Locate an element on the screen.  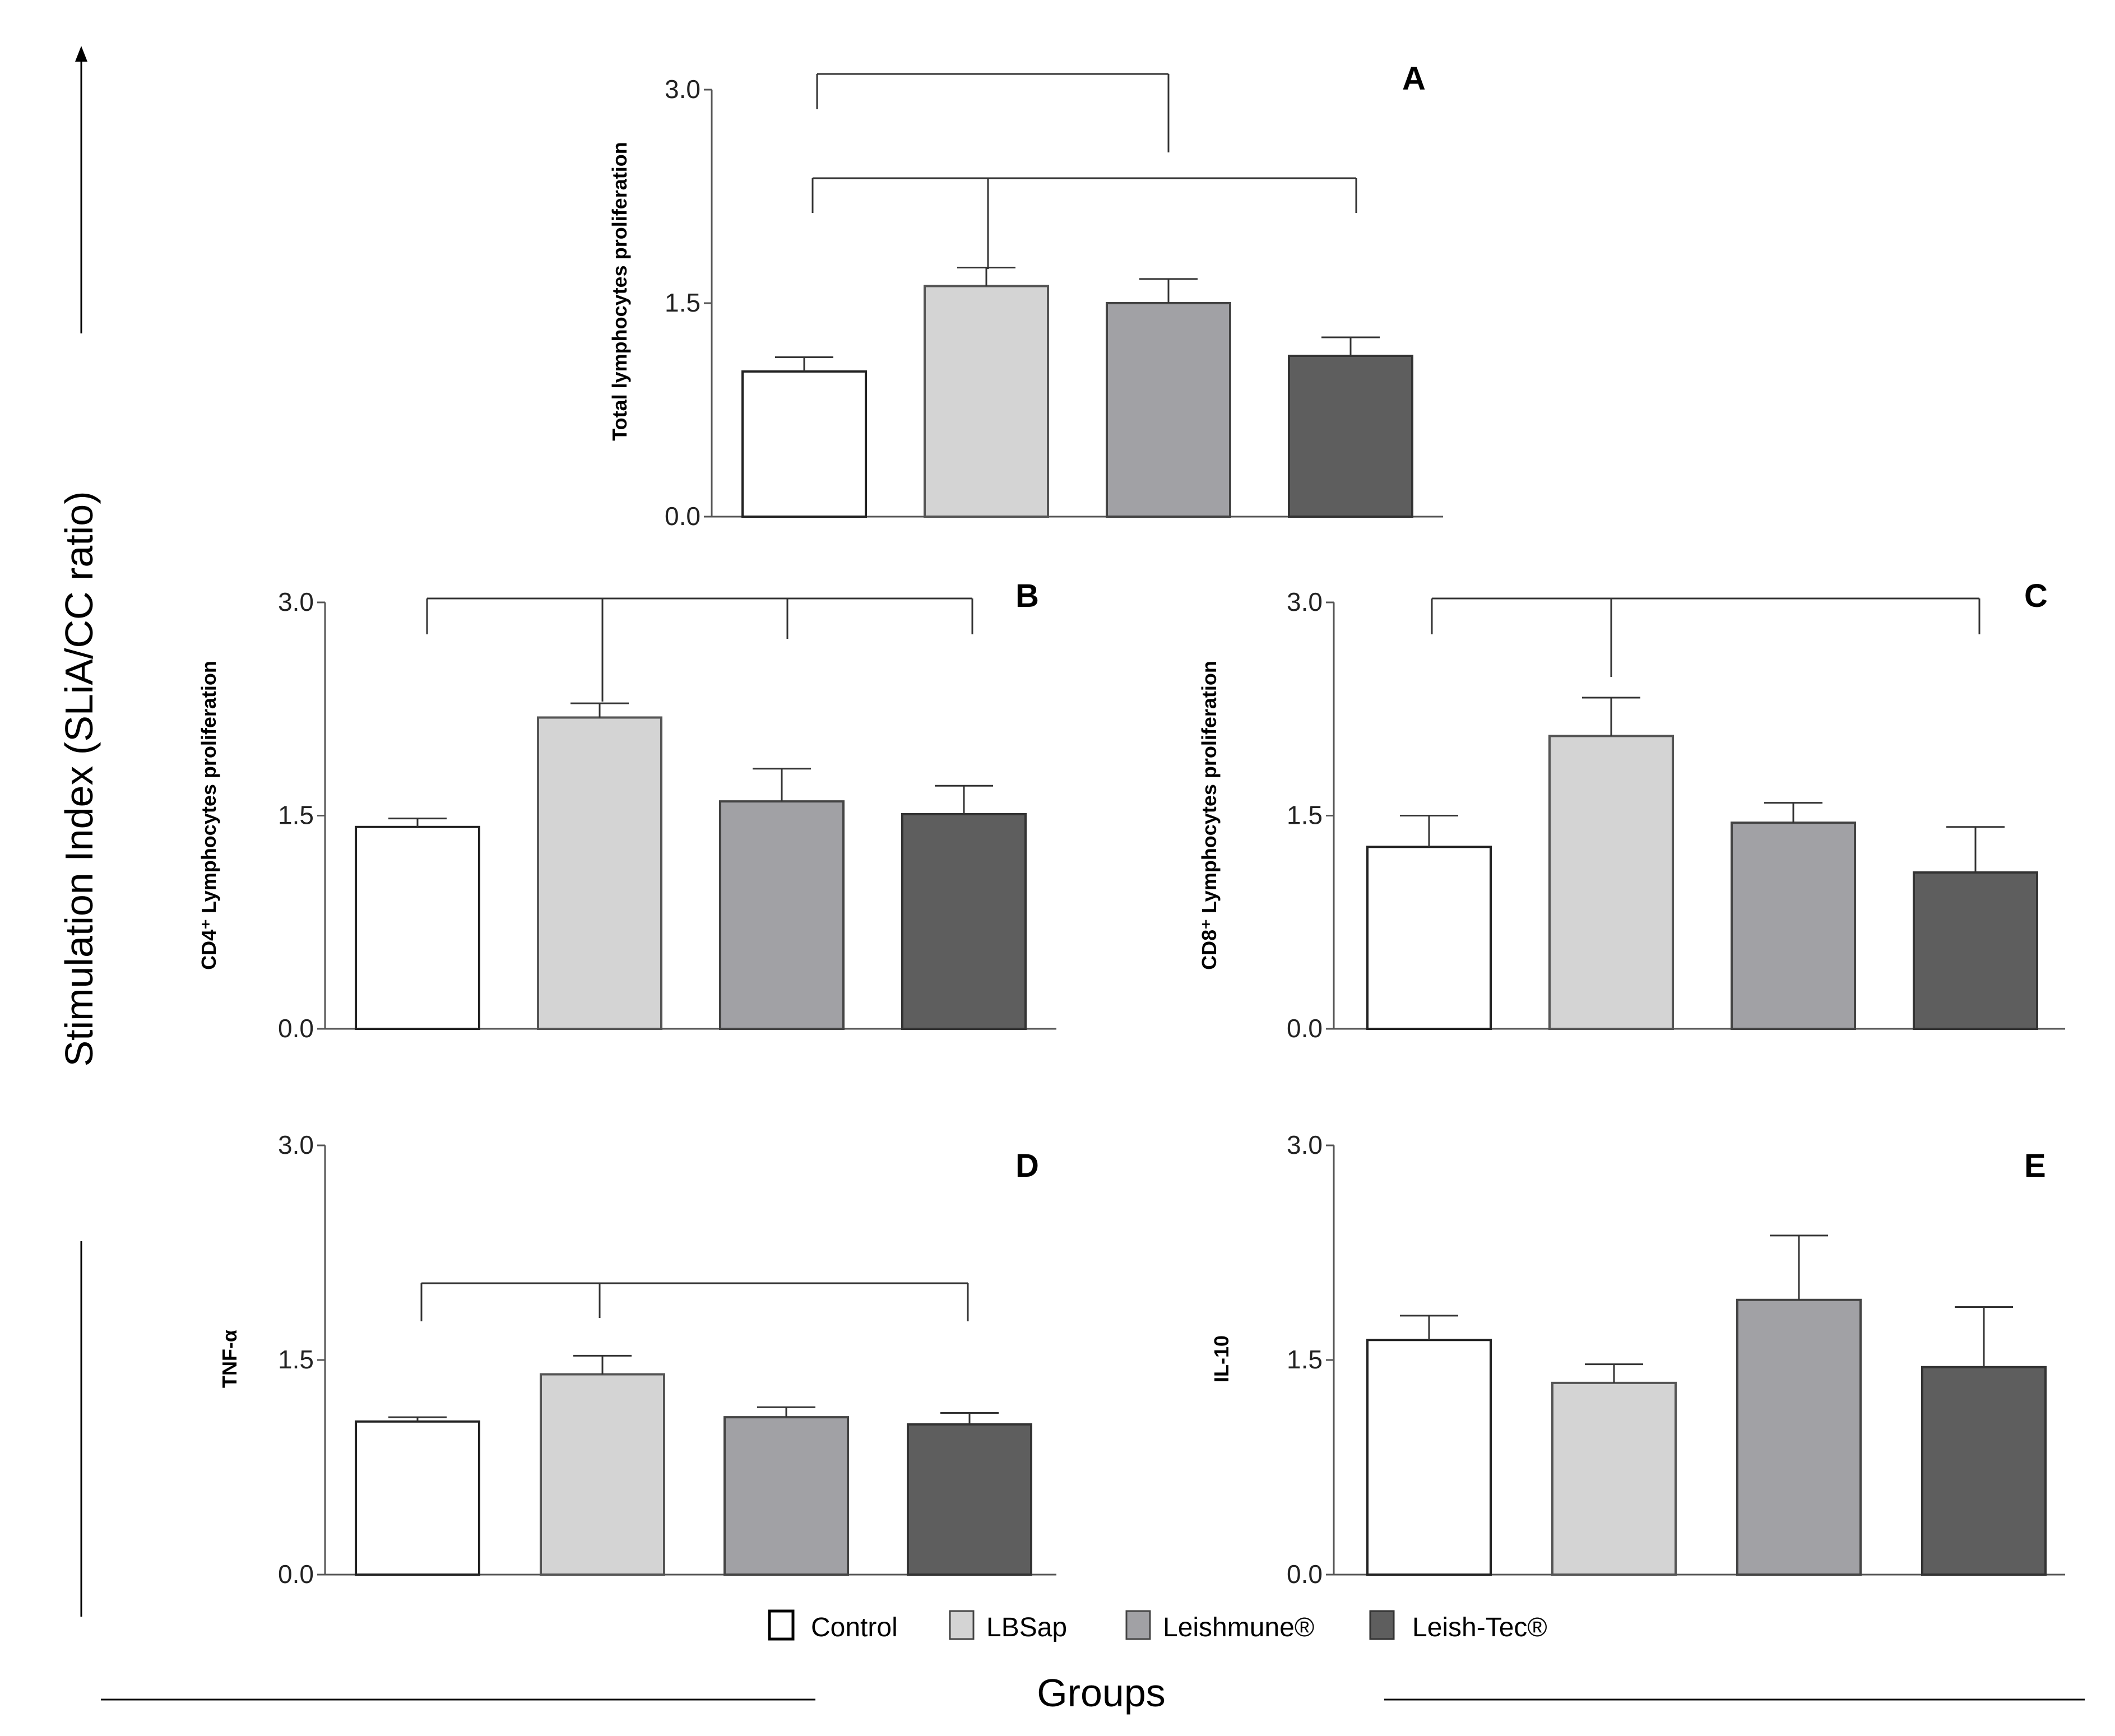
panel-b: 0.0 1.5 3.0 B CD4⁺ Lymphocytes proliferation is located at coordinates (626, 810).